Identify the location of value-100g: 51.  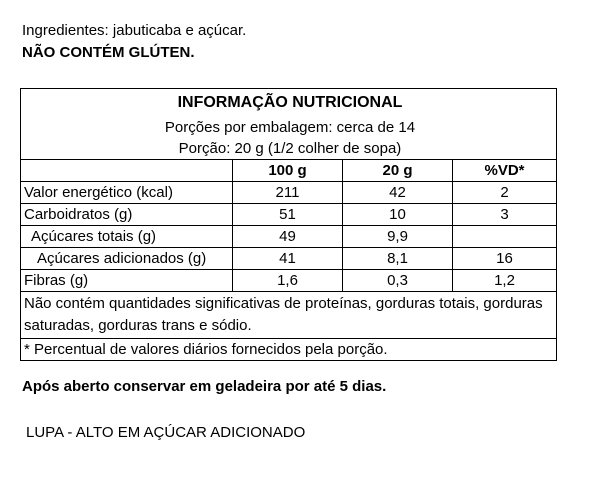
(287, 214).